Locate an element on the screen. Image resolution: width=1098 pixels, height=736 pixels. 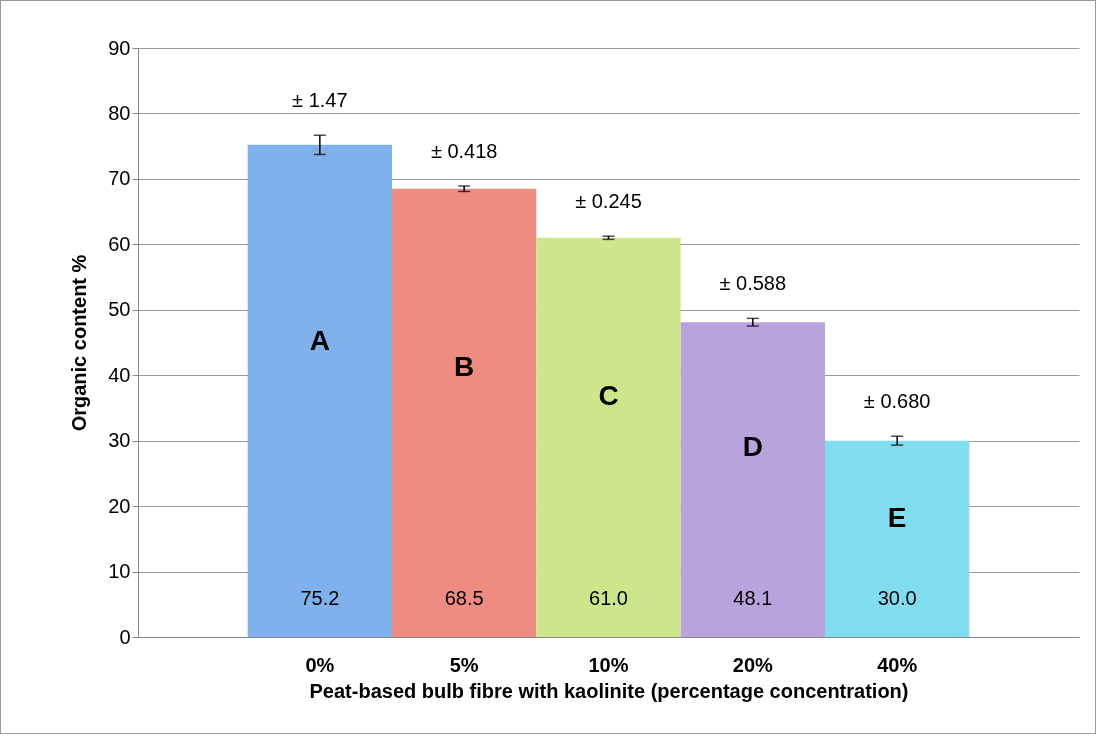
data-label: 75.2 is located at coordinates (320, 597).